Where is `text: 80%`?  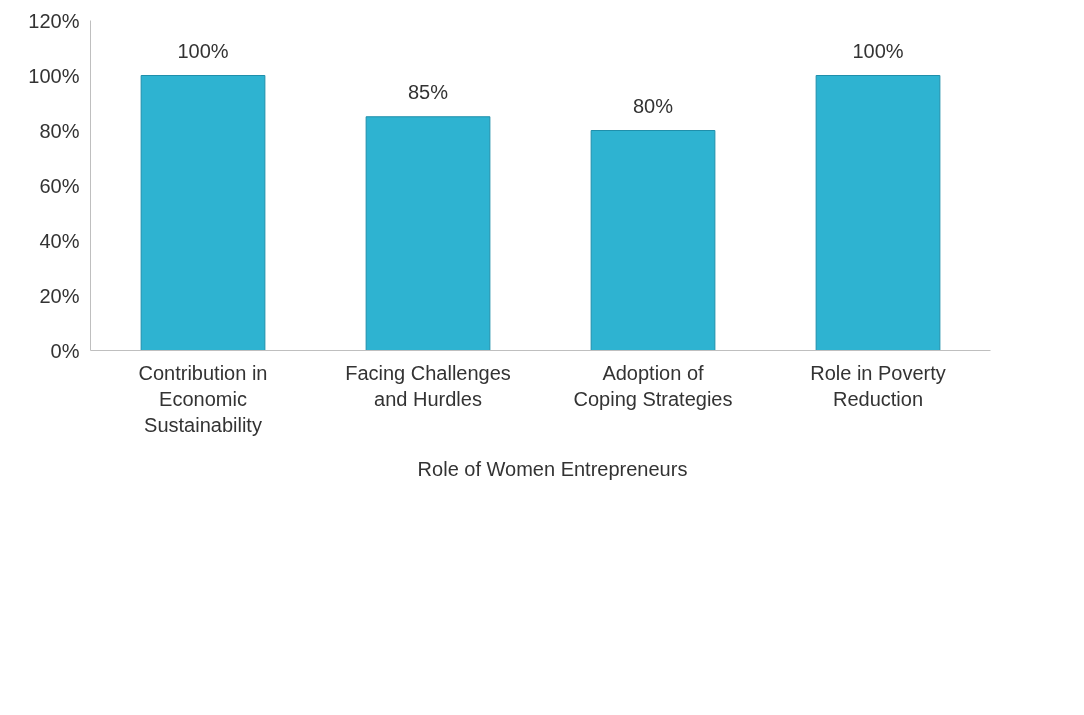
text: 80% is located at coordinates (653, 105).